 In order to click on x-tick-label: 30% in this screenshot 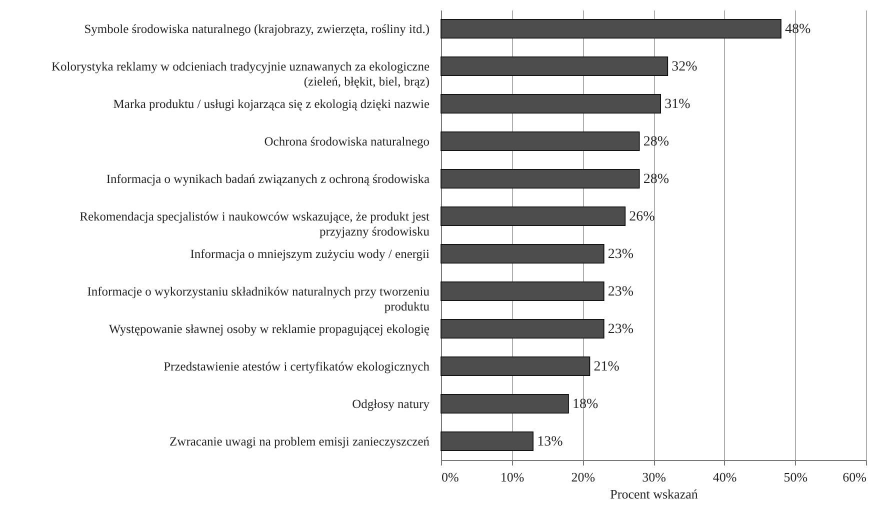, I will do `click(654, 477)`.